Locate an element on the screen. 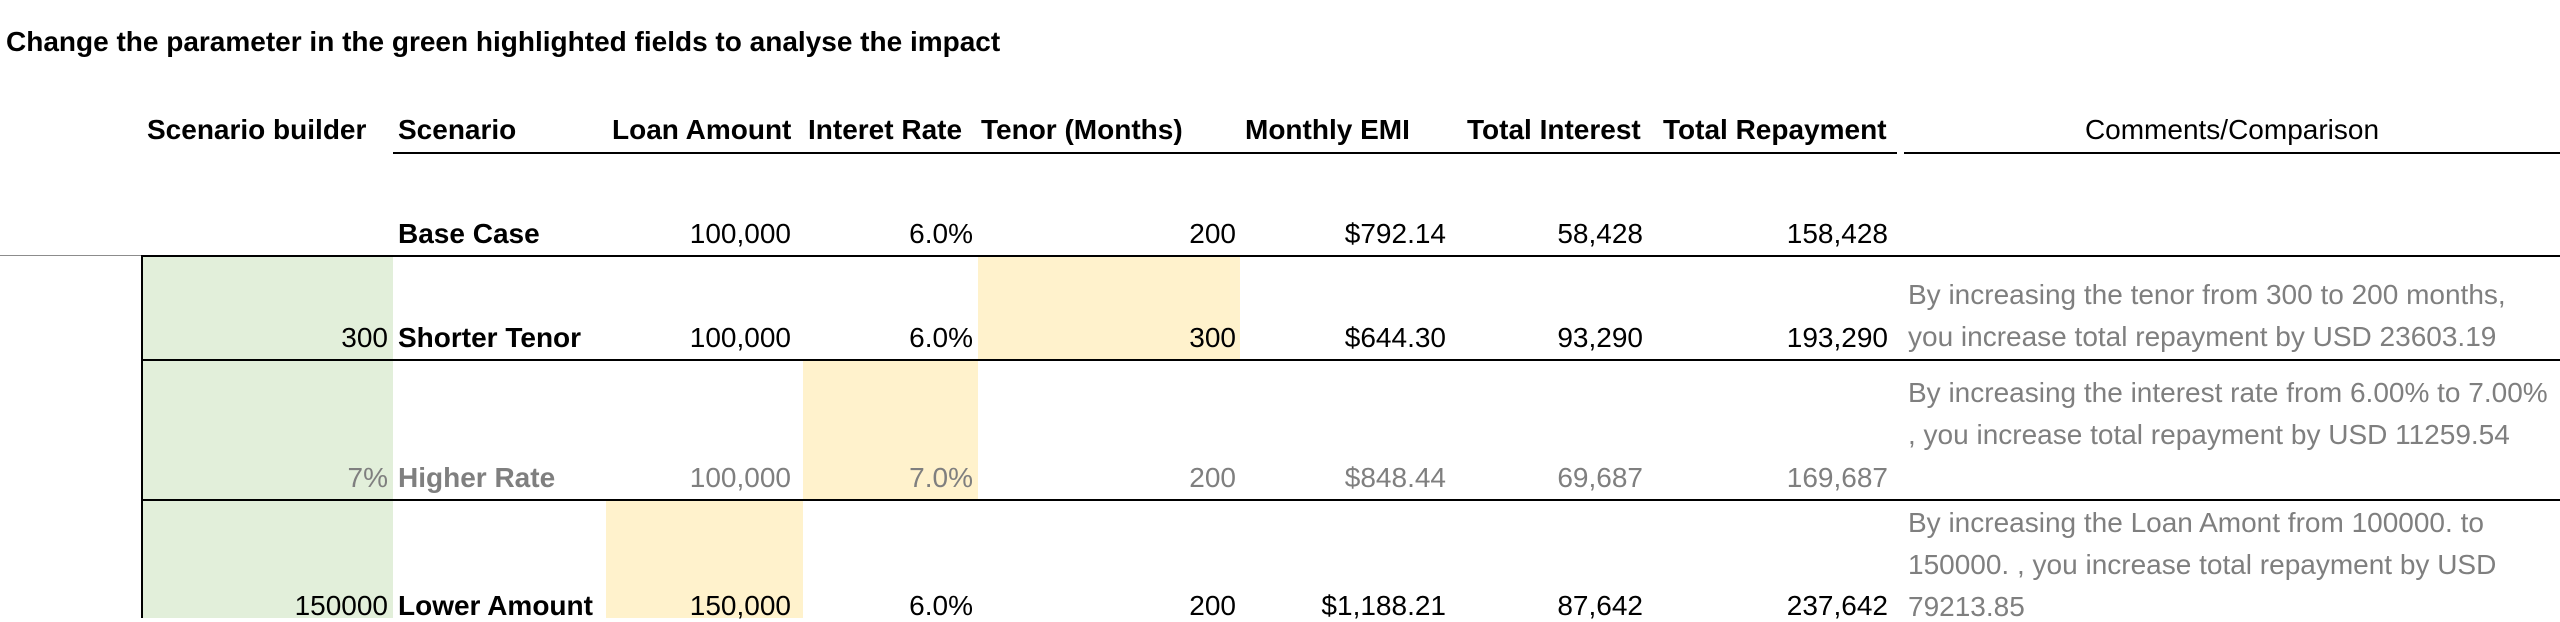  header-comments: Comments/Comparison is located at coordinates (2232, 129).